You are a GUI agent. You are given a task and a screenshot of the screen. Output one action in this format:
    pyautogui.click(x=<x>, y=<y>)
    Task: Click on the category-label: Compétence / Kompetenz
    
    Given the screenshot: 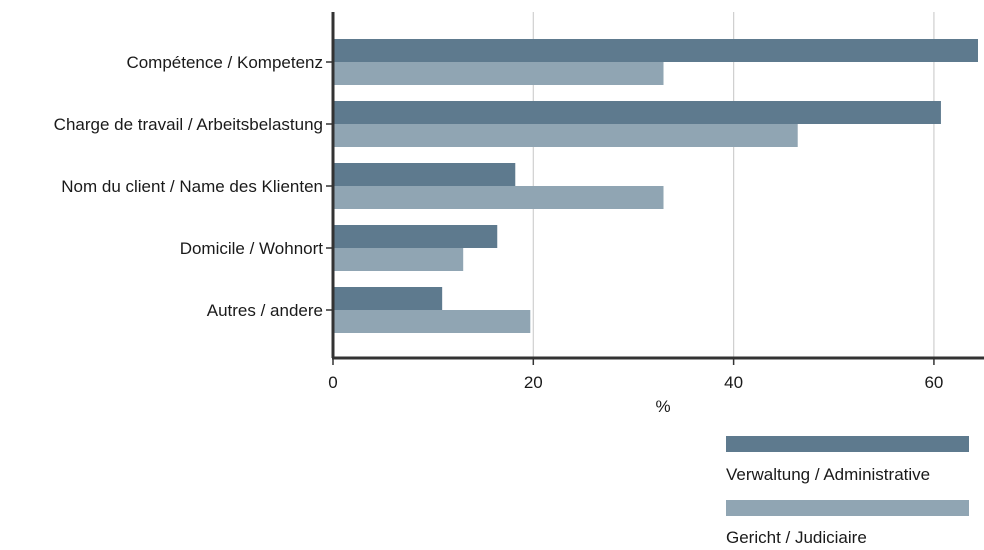 What is the action you would take?
    pyautogui.click(x=224, y=62)
    